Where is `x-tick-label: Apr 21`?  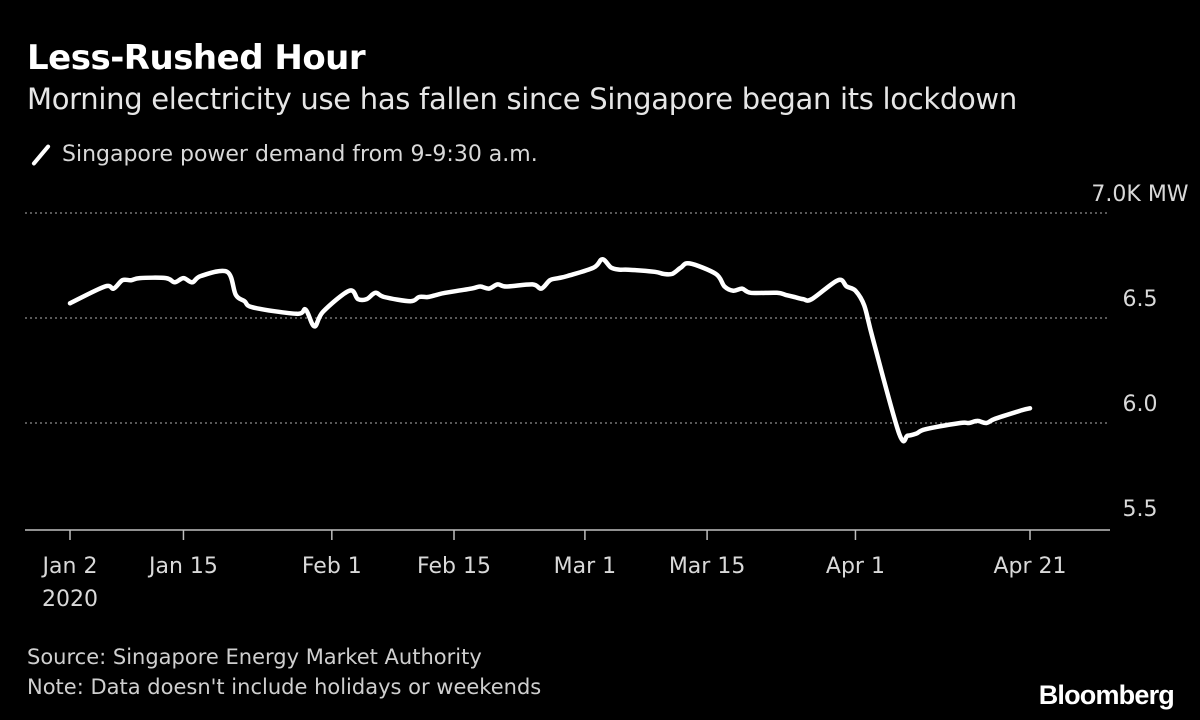 x-tick-label: Apr 21 is located at coordinates (1029, 566).